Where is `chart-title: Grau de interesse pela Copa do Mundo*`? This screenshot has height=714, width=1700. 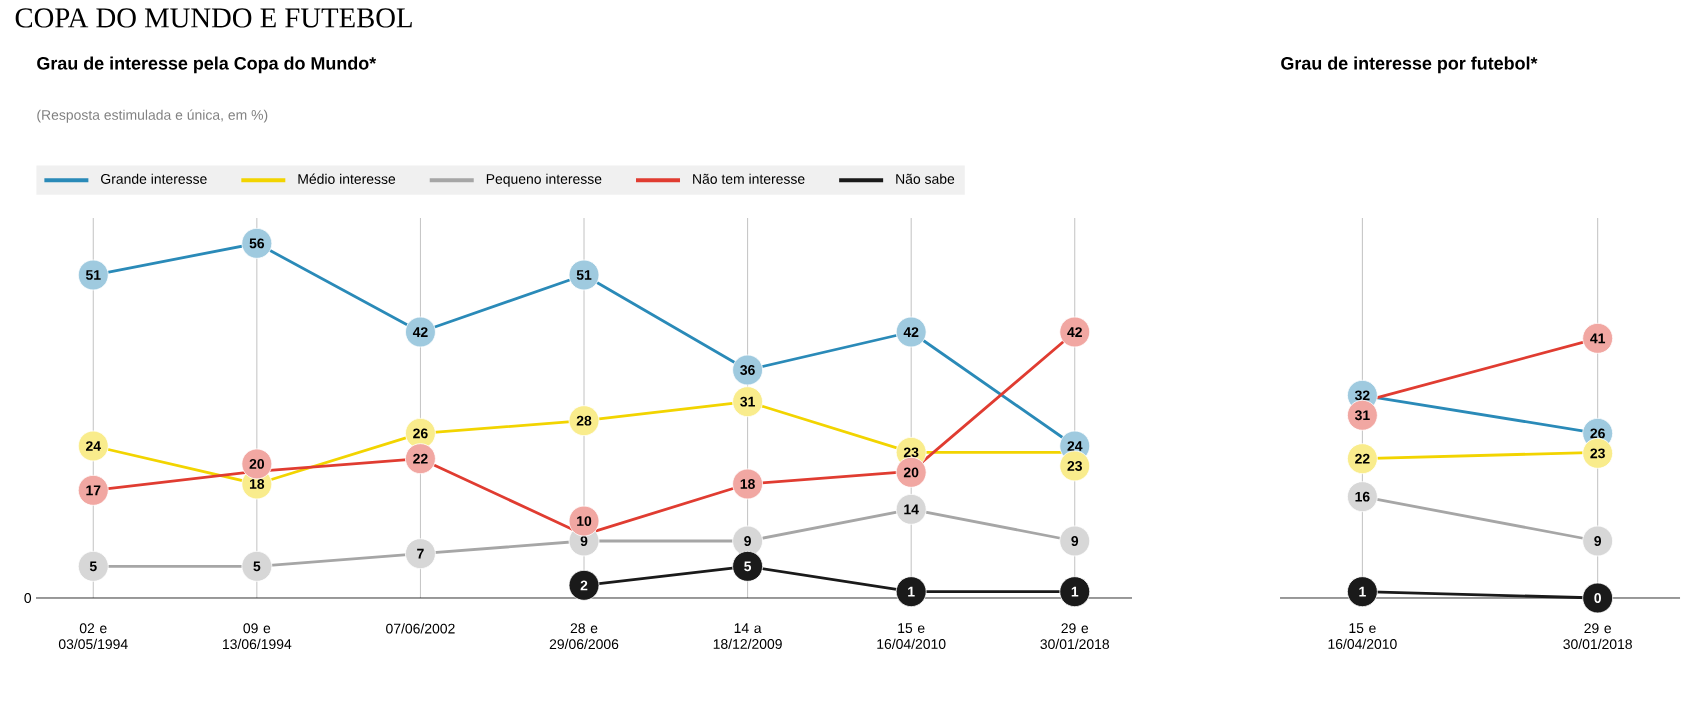 chart-title: Grau de interesse pela Copa do Mundo* is located at coordinates (207, 65).